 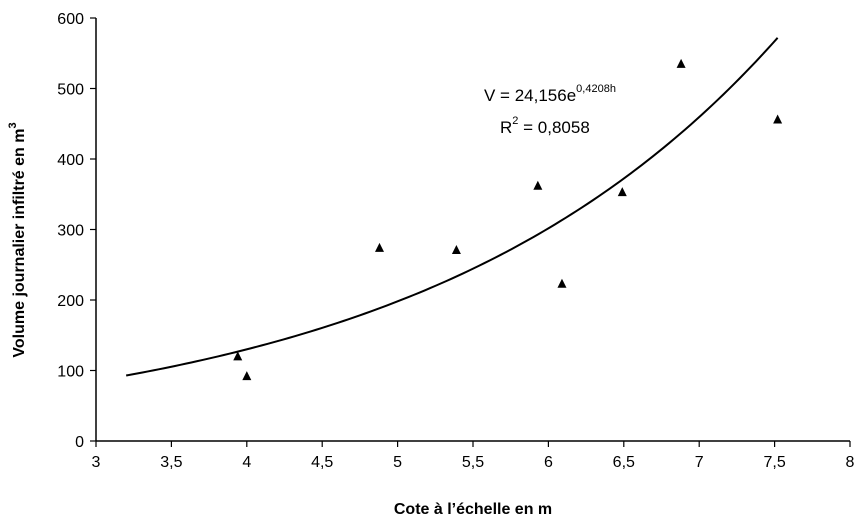 What do you see at coordinates (79, 442) in the screenshot?
I see `y-tick-label: 0` at bounding box center [79, 442].